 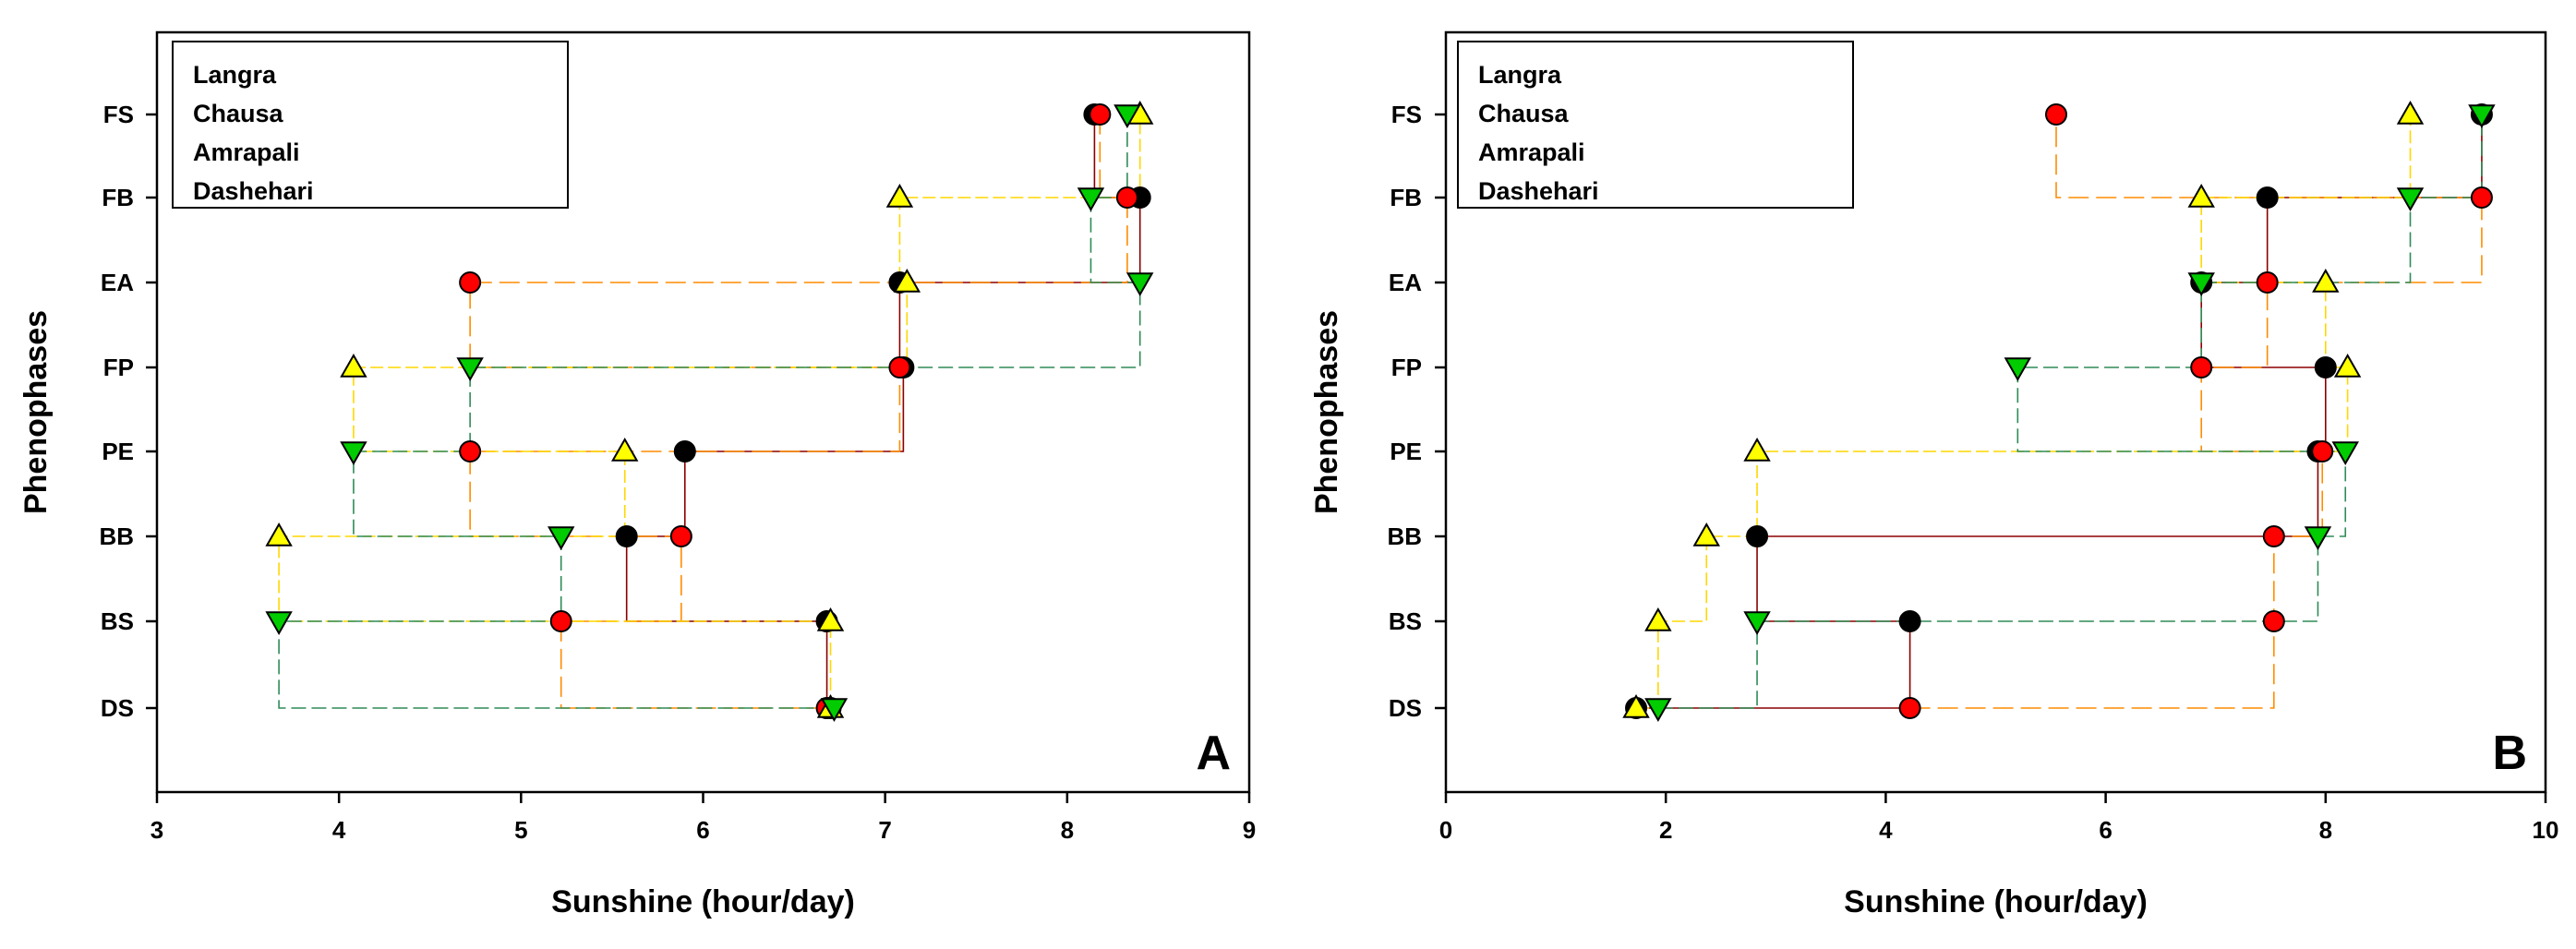 What do you see at coordinates (2509, 753) in the screenshot?
I see `panel-label: B` at bounding box center [2509, 753].